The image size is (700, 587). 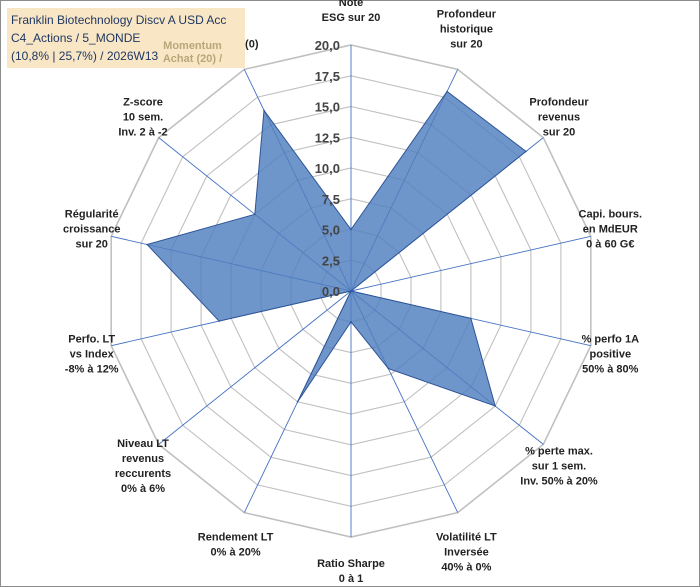 What do you see at coordinates (610, 245) in the screenshot?
I see `axis-label-line: 0 à 60 G€` at bounding box center [610, 245].